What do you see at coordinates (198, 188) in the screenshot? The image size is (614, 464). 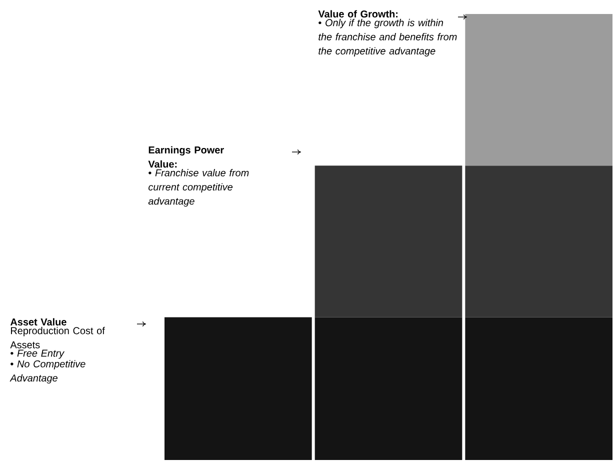 I see `annotation: • Franchise value from current competitive advantage` at bounding box center [198, 188].